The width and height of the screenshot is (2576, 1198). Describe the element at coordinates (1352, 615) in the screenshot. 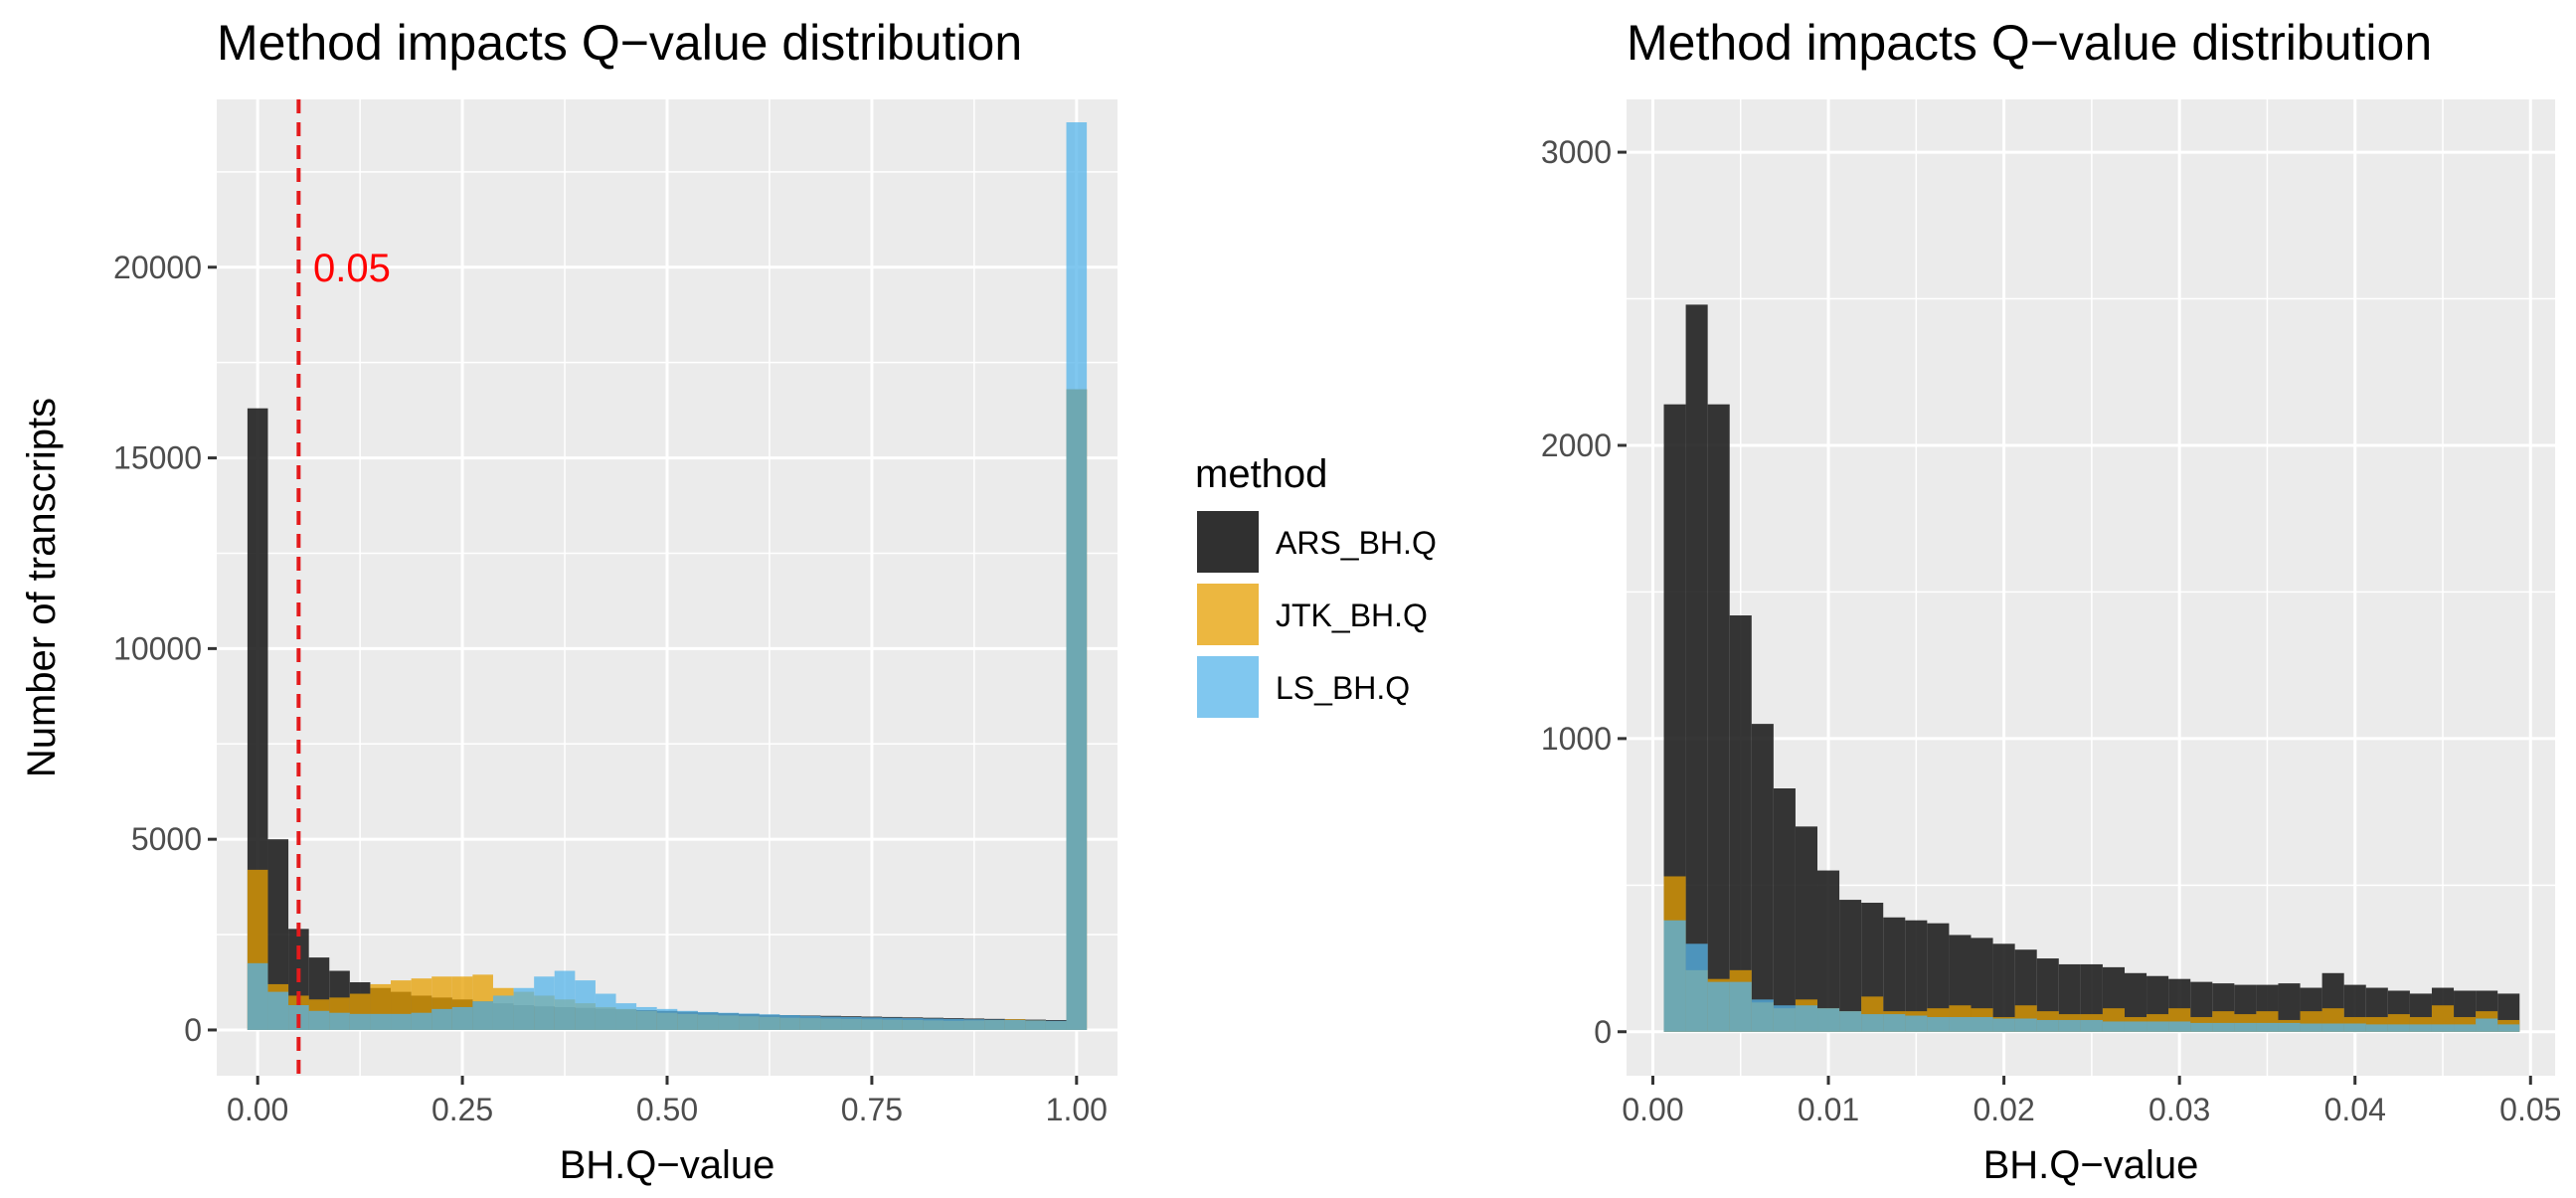

I see `legend-label-jtk: JTK_BH.Q` at that location.